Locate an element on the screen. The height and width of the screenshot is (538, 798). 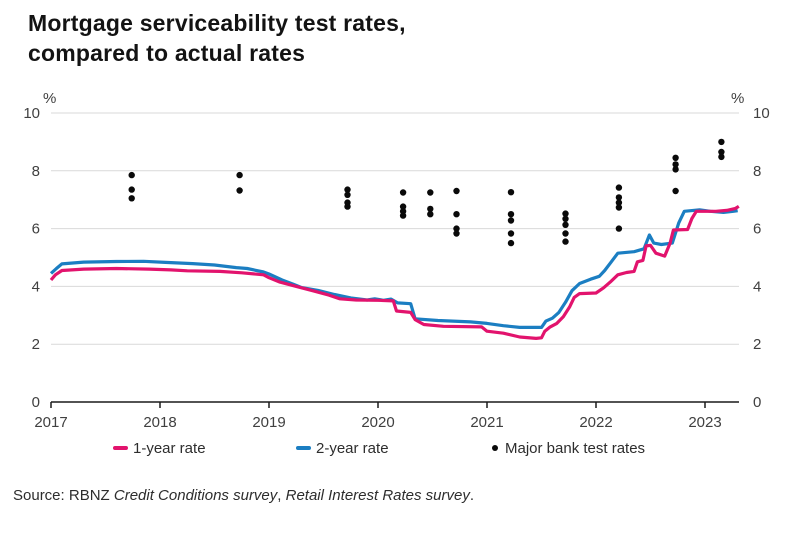
legend-item-major-bank-test-rates: Major bank test rates is located at coordinates (568, 448).